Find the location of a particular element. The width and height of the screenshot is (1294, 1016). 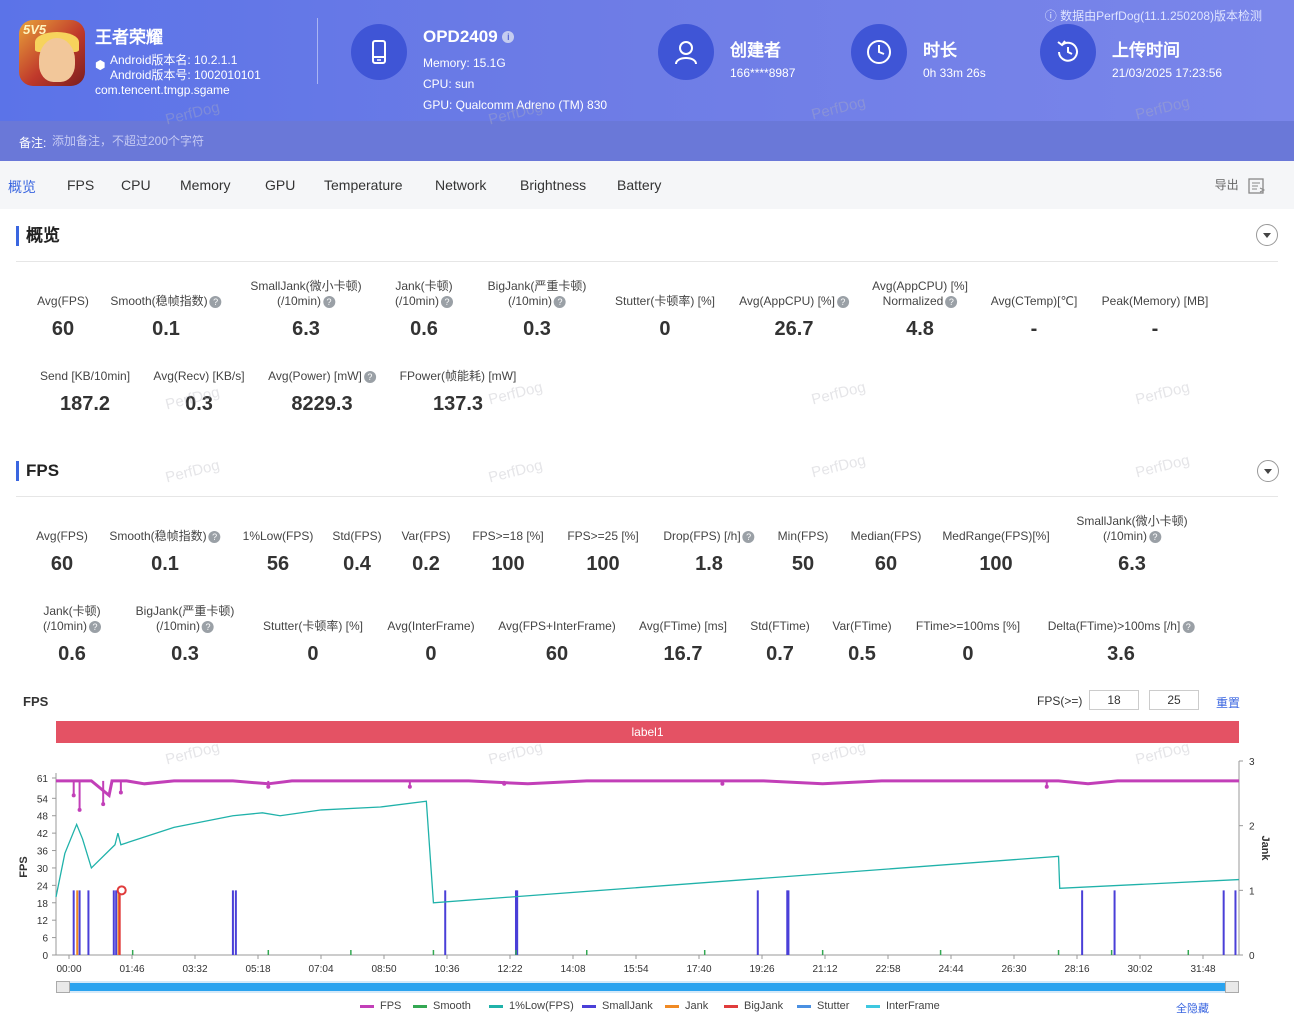

export-icon is located at coordinates (1257, 186).